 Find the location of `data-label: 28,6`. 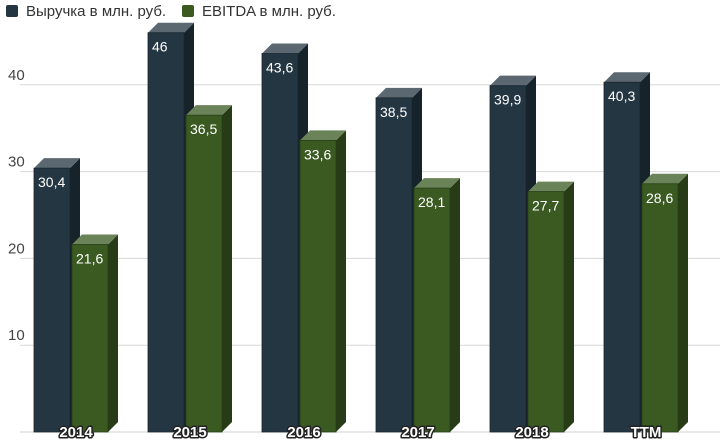

data-label: 28,6 is located at coordinates (659, 198).